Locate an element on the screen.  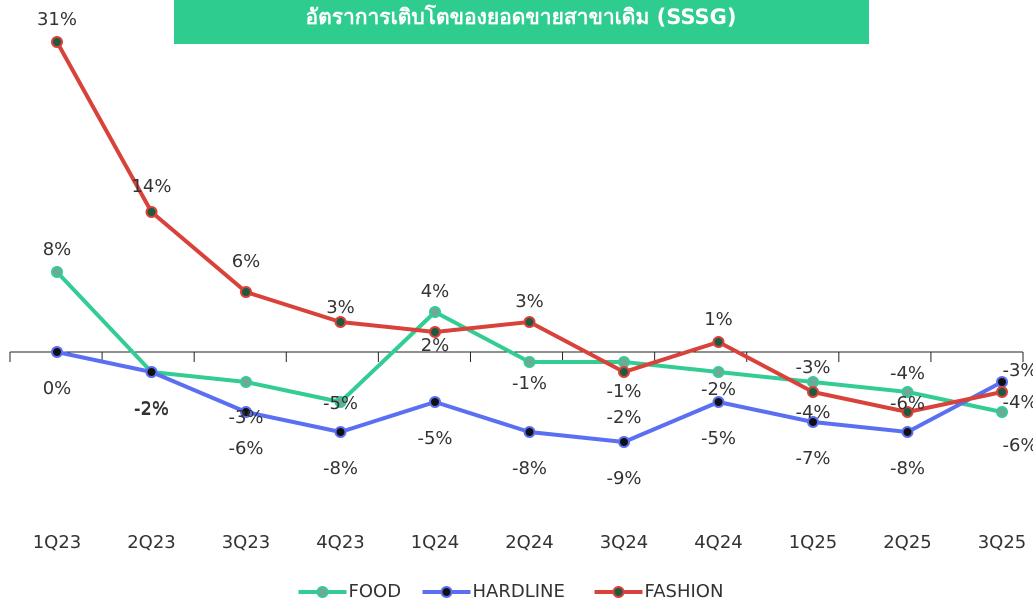
x-tick-label: 1Q25 is located at coordinates (813, 542).